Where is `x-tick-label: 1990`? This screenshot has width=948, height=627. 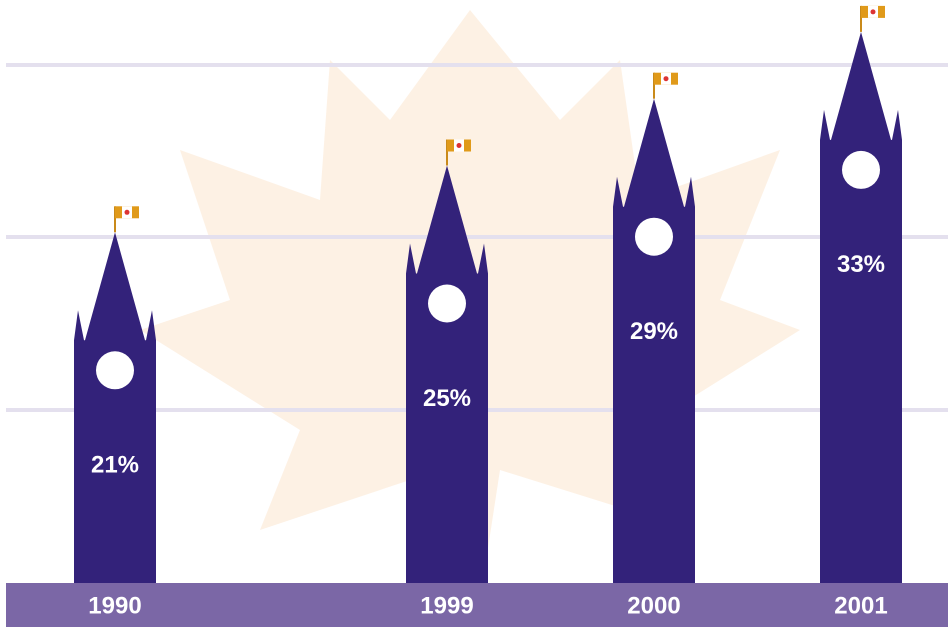 x-tick-label: 1990 is located at coordinates (114, 605).